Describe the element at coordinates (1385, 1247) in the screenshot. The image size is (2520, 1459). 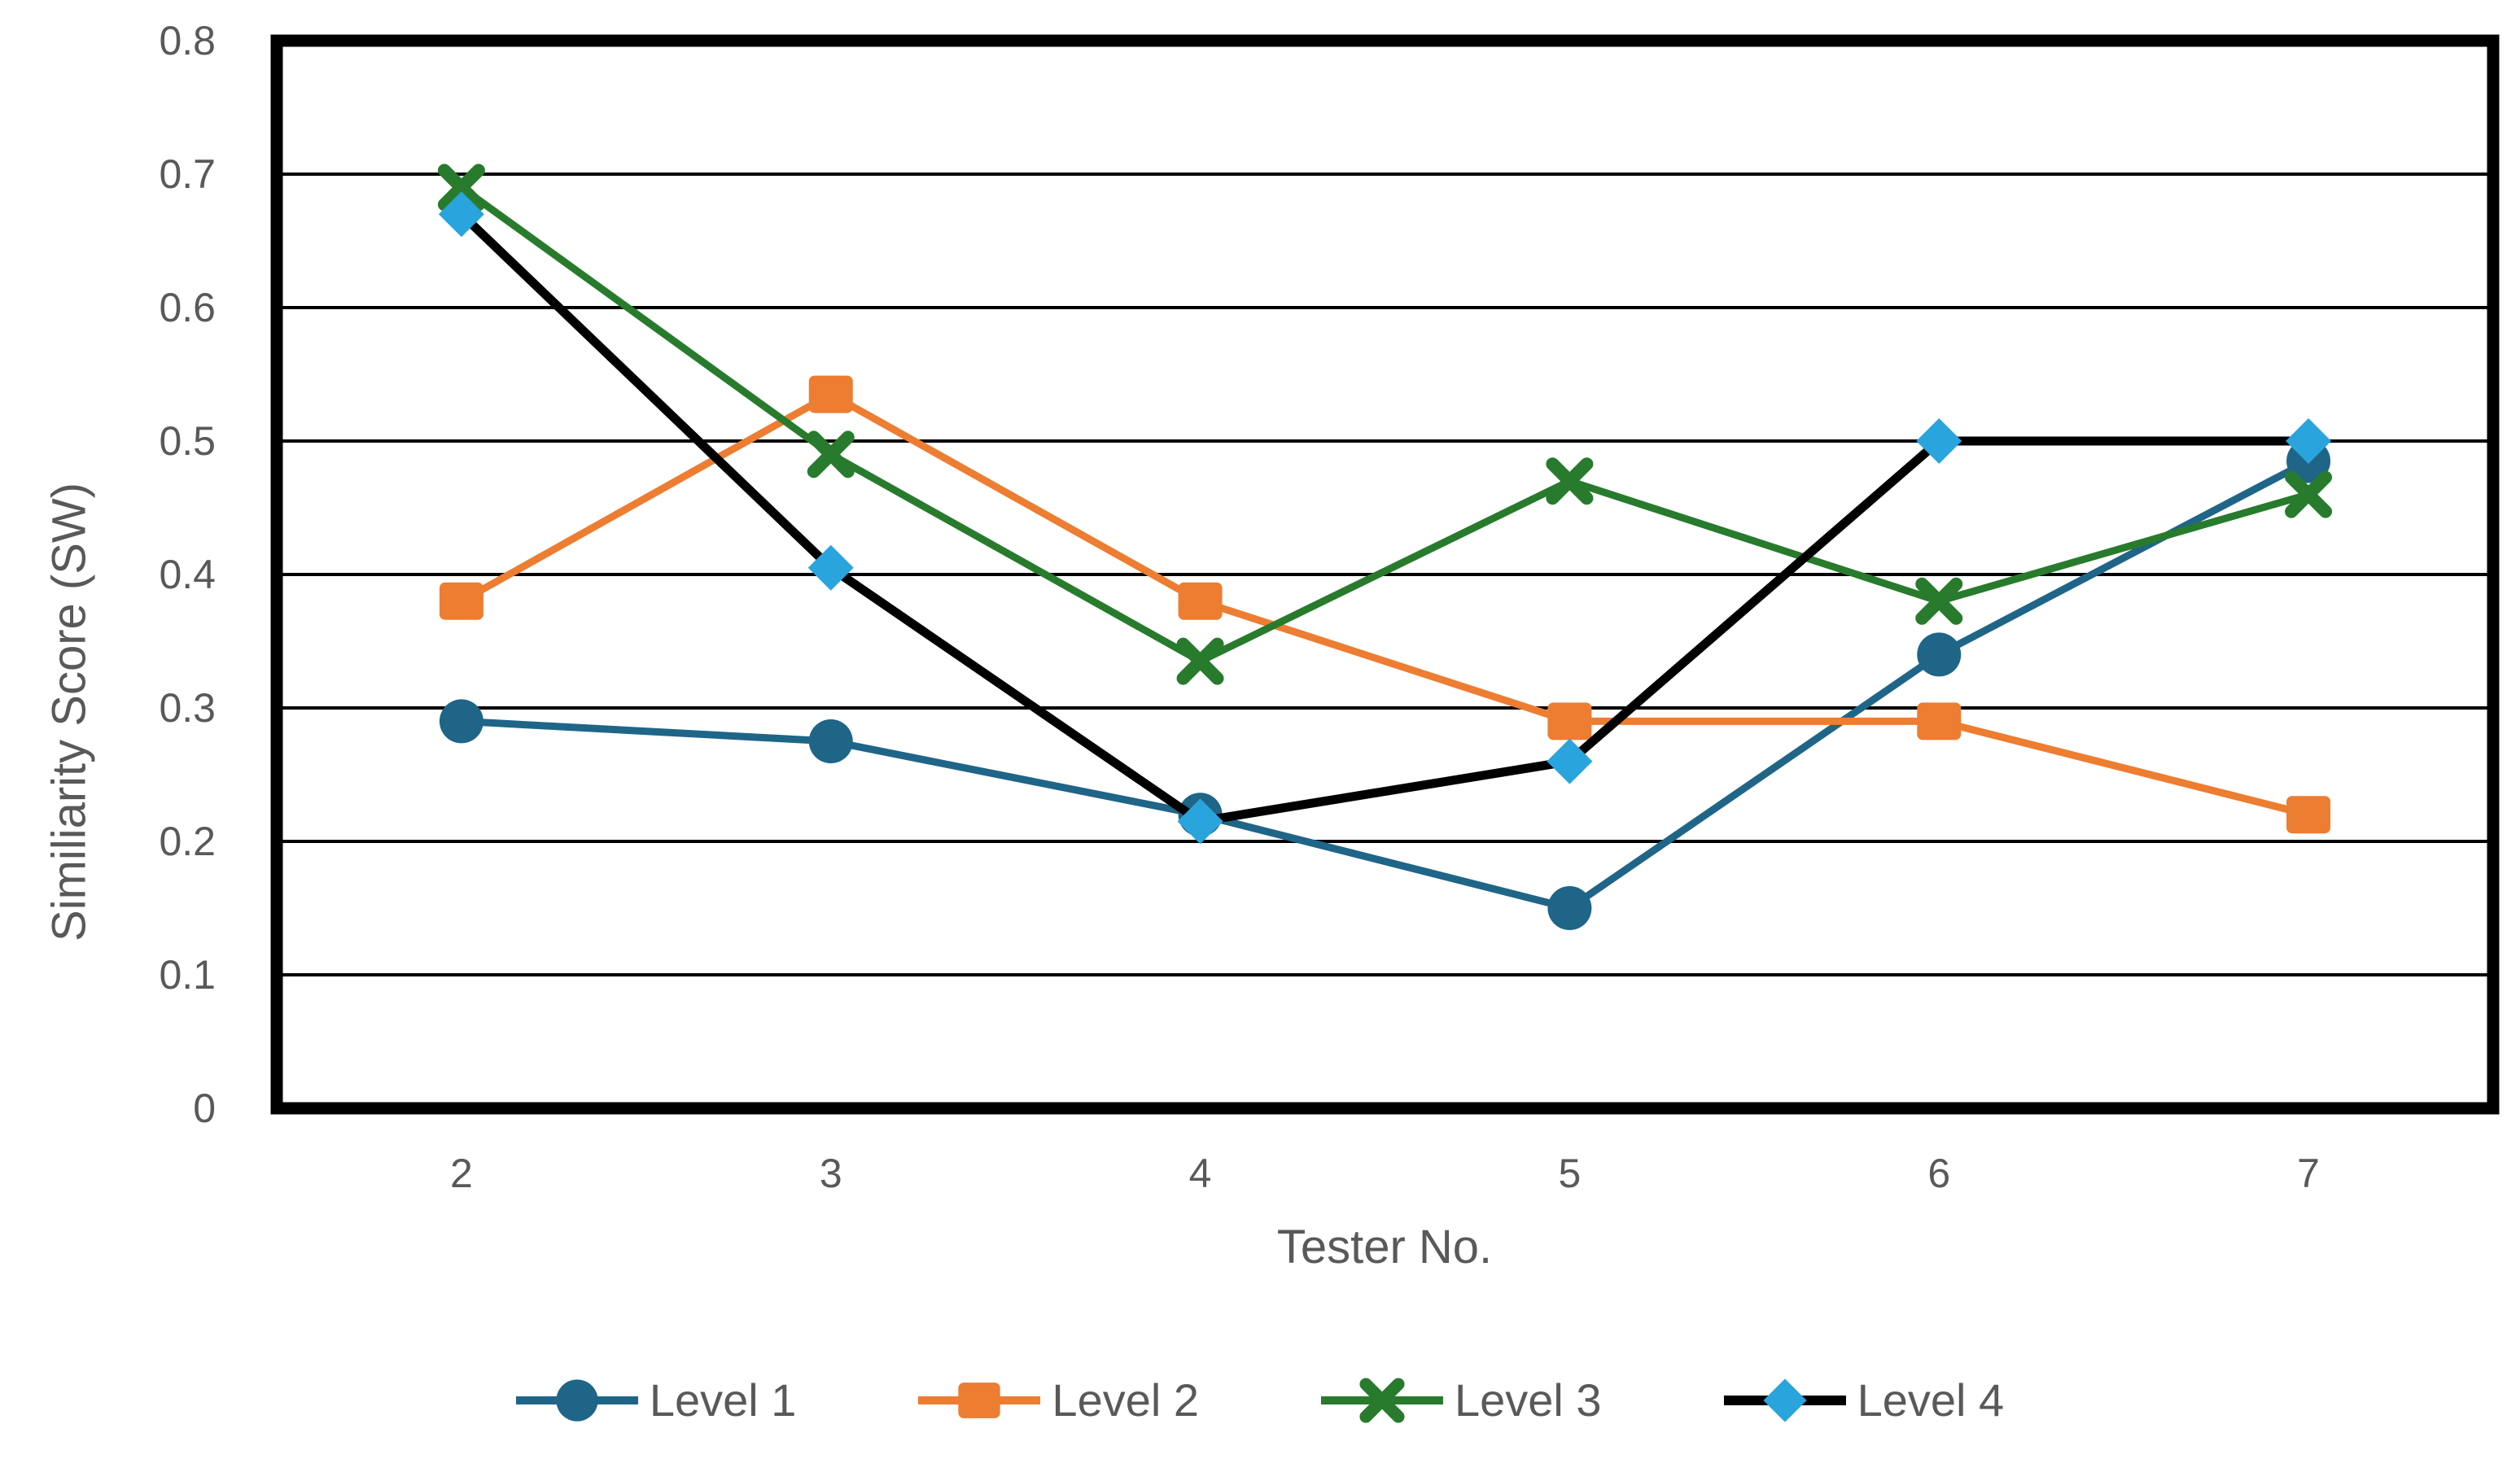
I see `x-axis-title: Tester No.` at that location.